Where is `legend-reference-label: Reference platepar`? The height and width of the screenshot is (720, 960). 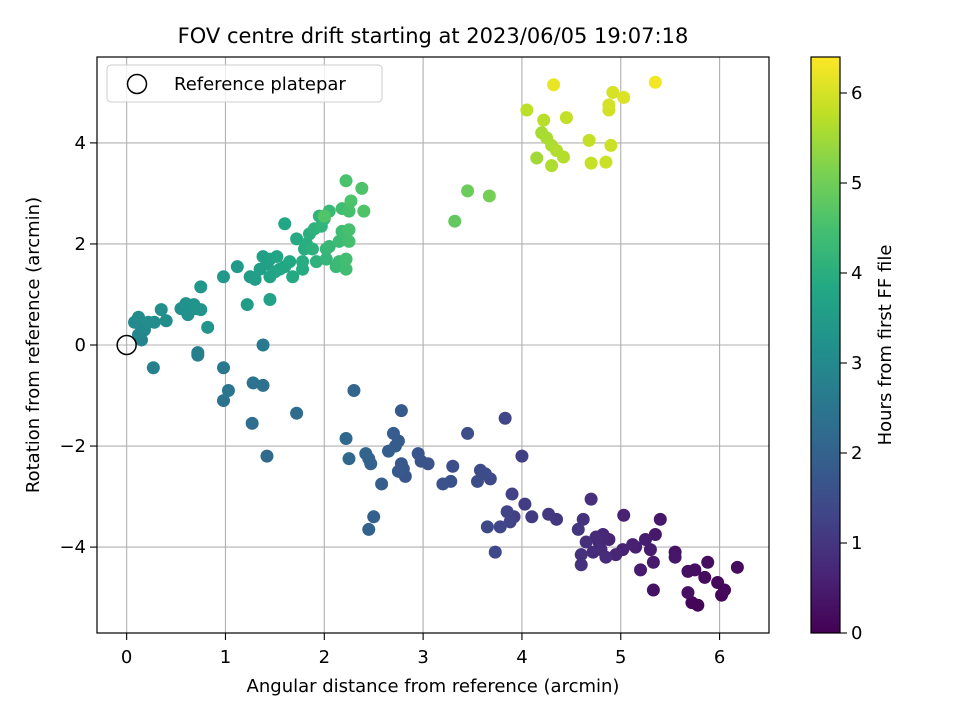 legend-reference-label: Reference platepar is located at coordinates (260, 84).